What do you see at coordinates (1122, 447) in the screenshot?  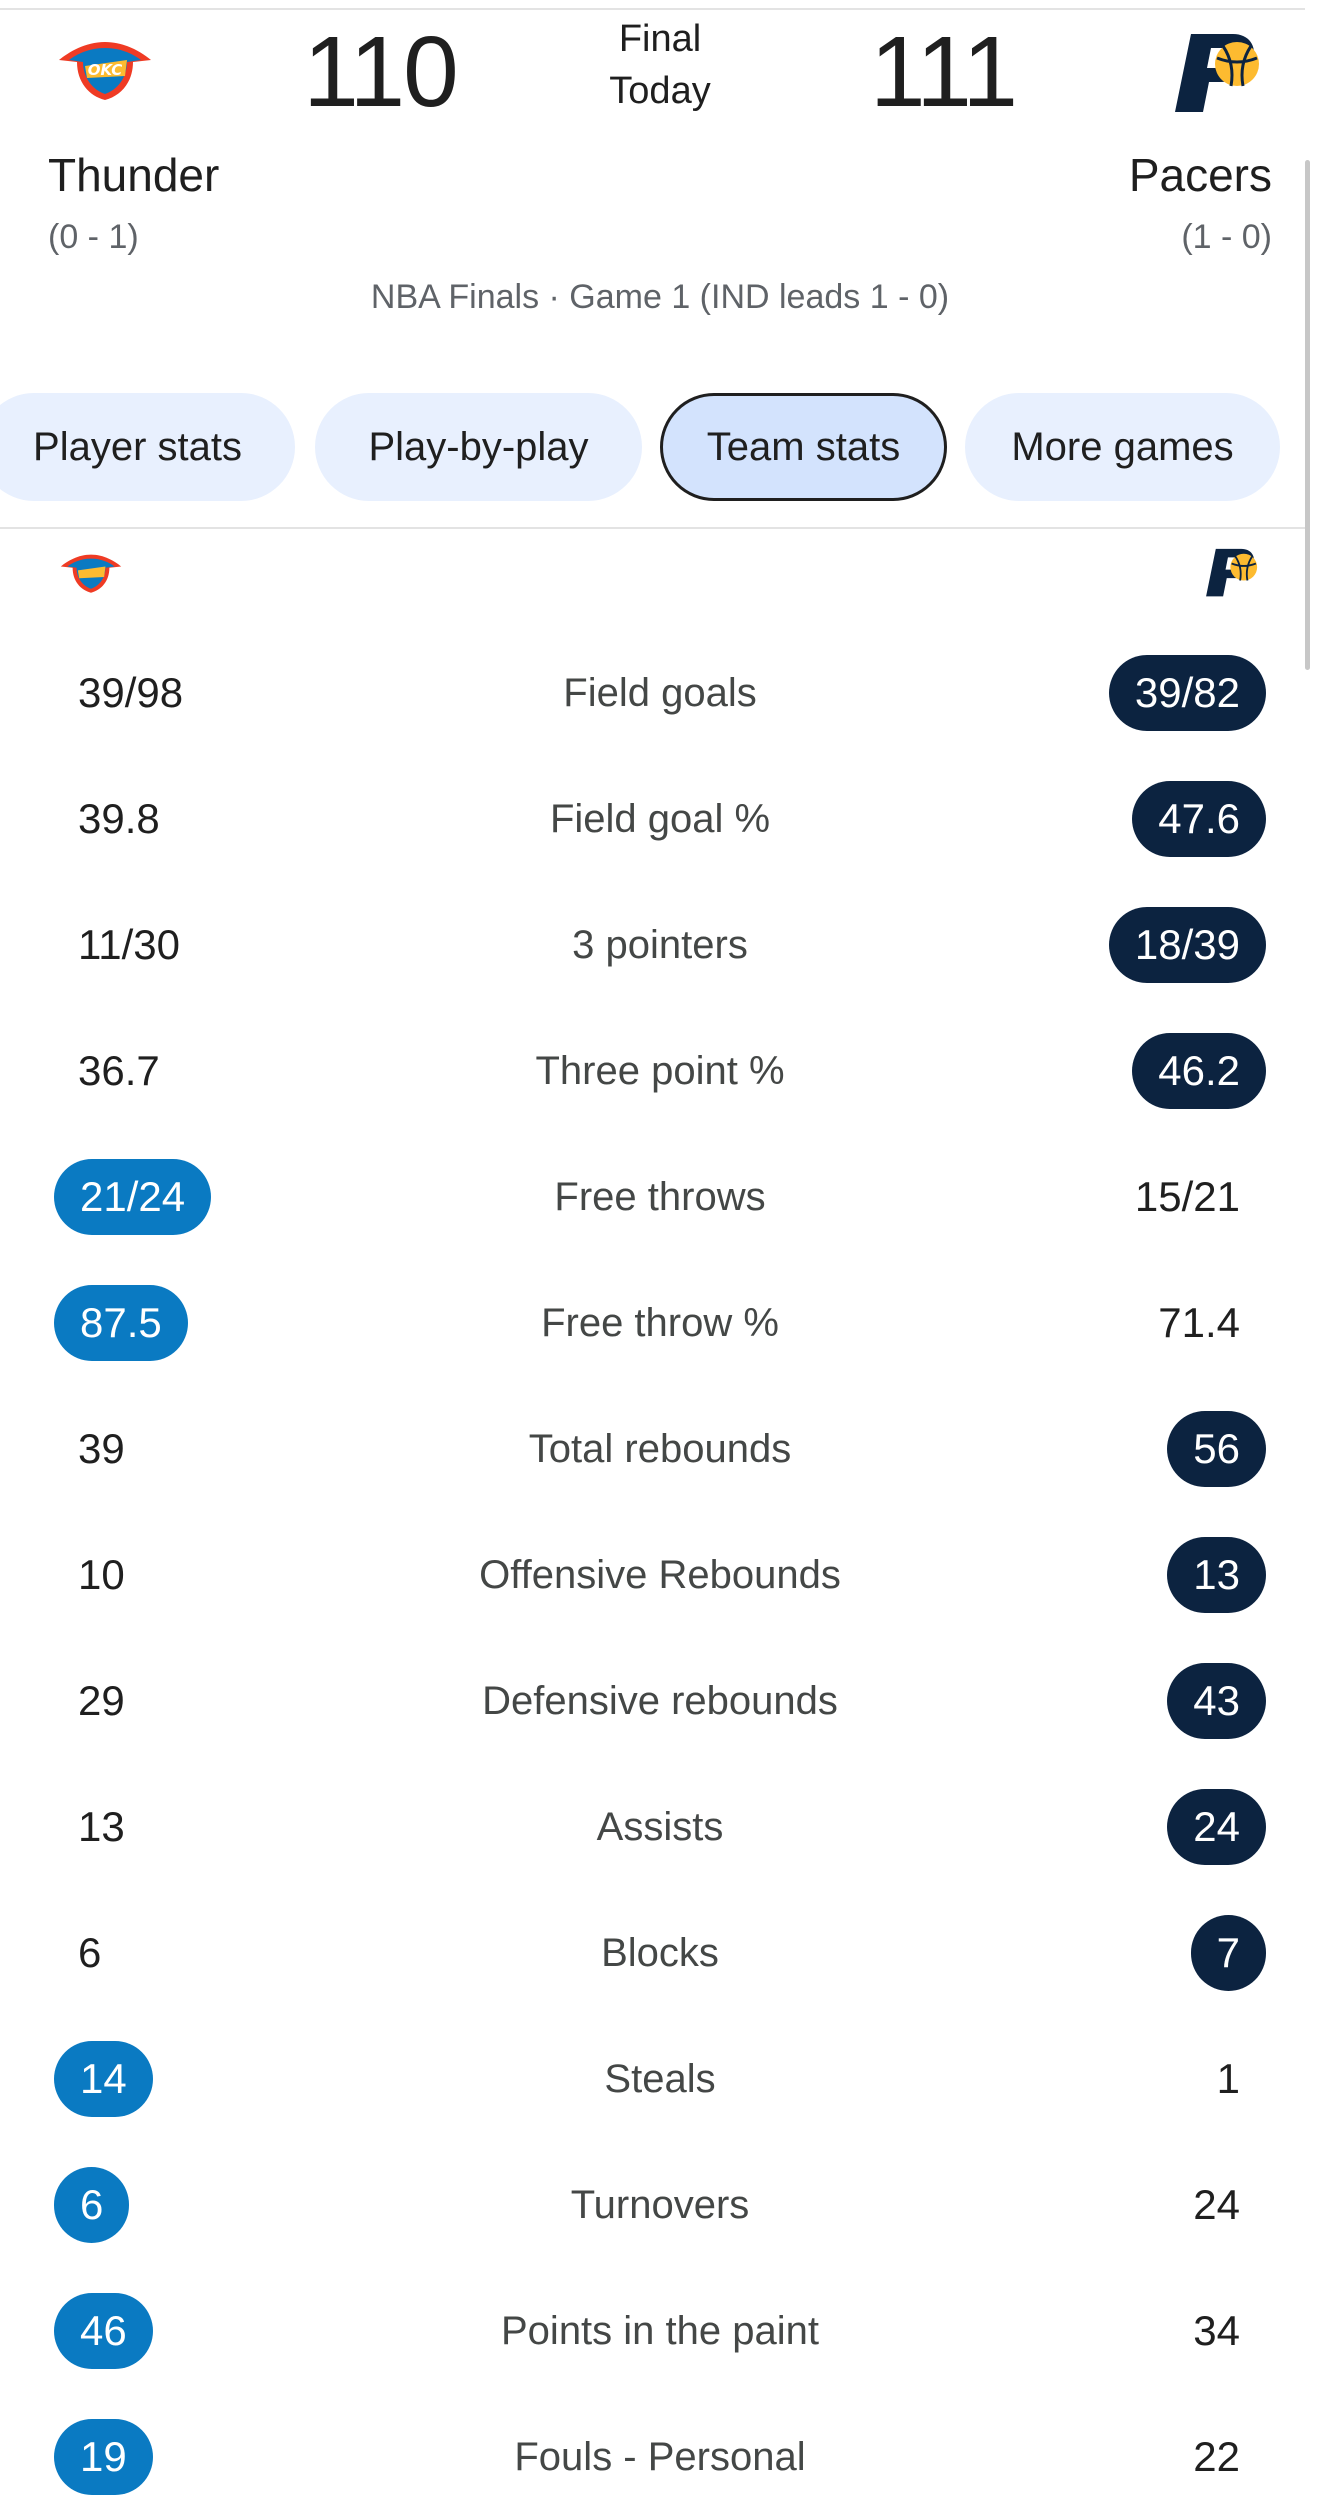 I see `tab-more-games: More games` at bounding box center [1122, 447].